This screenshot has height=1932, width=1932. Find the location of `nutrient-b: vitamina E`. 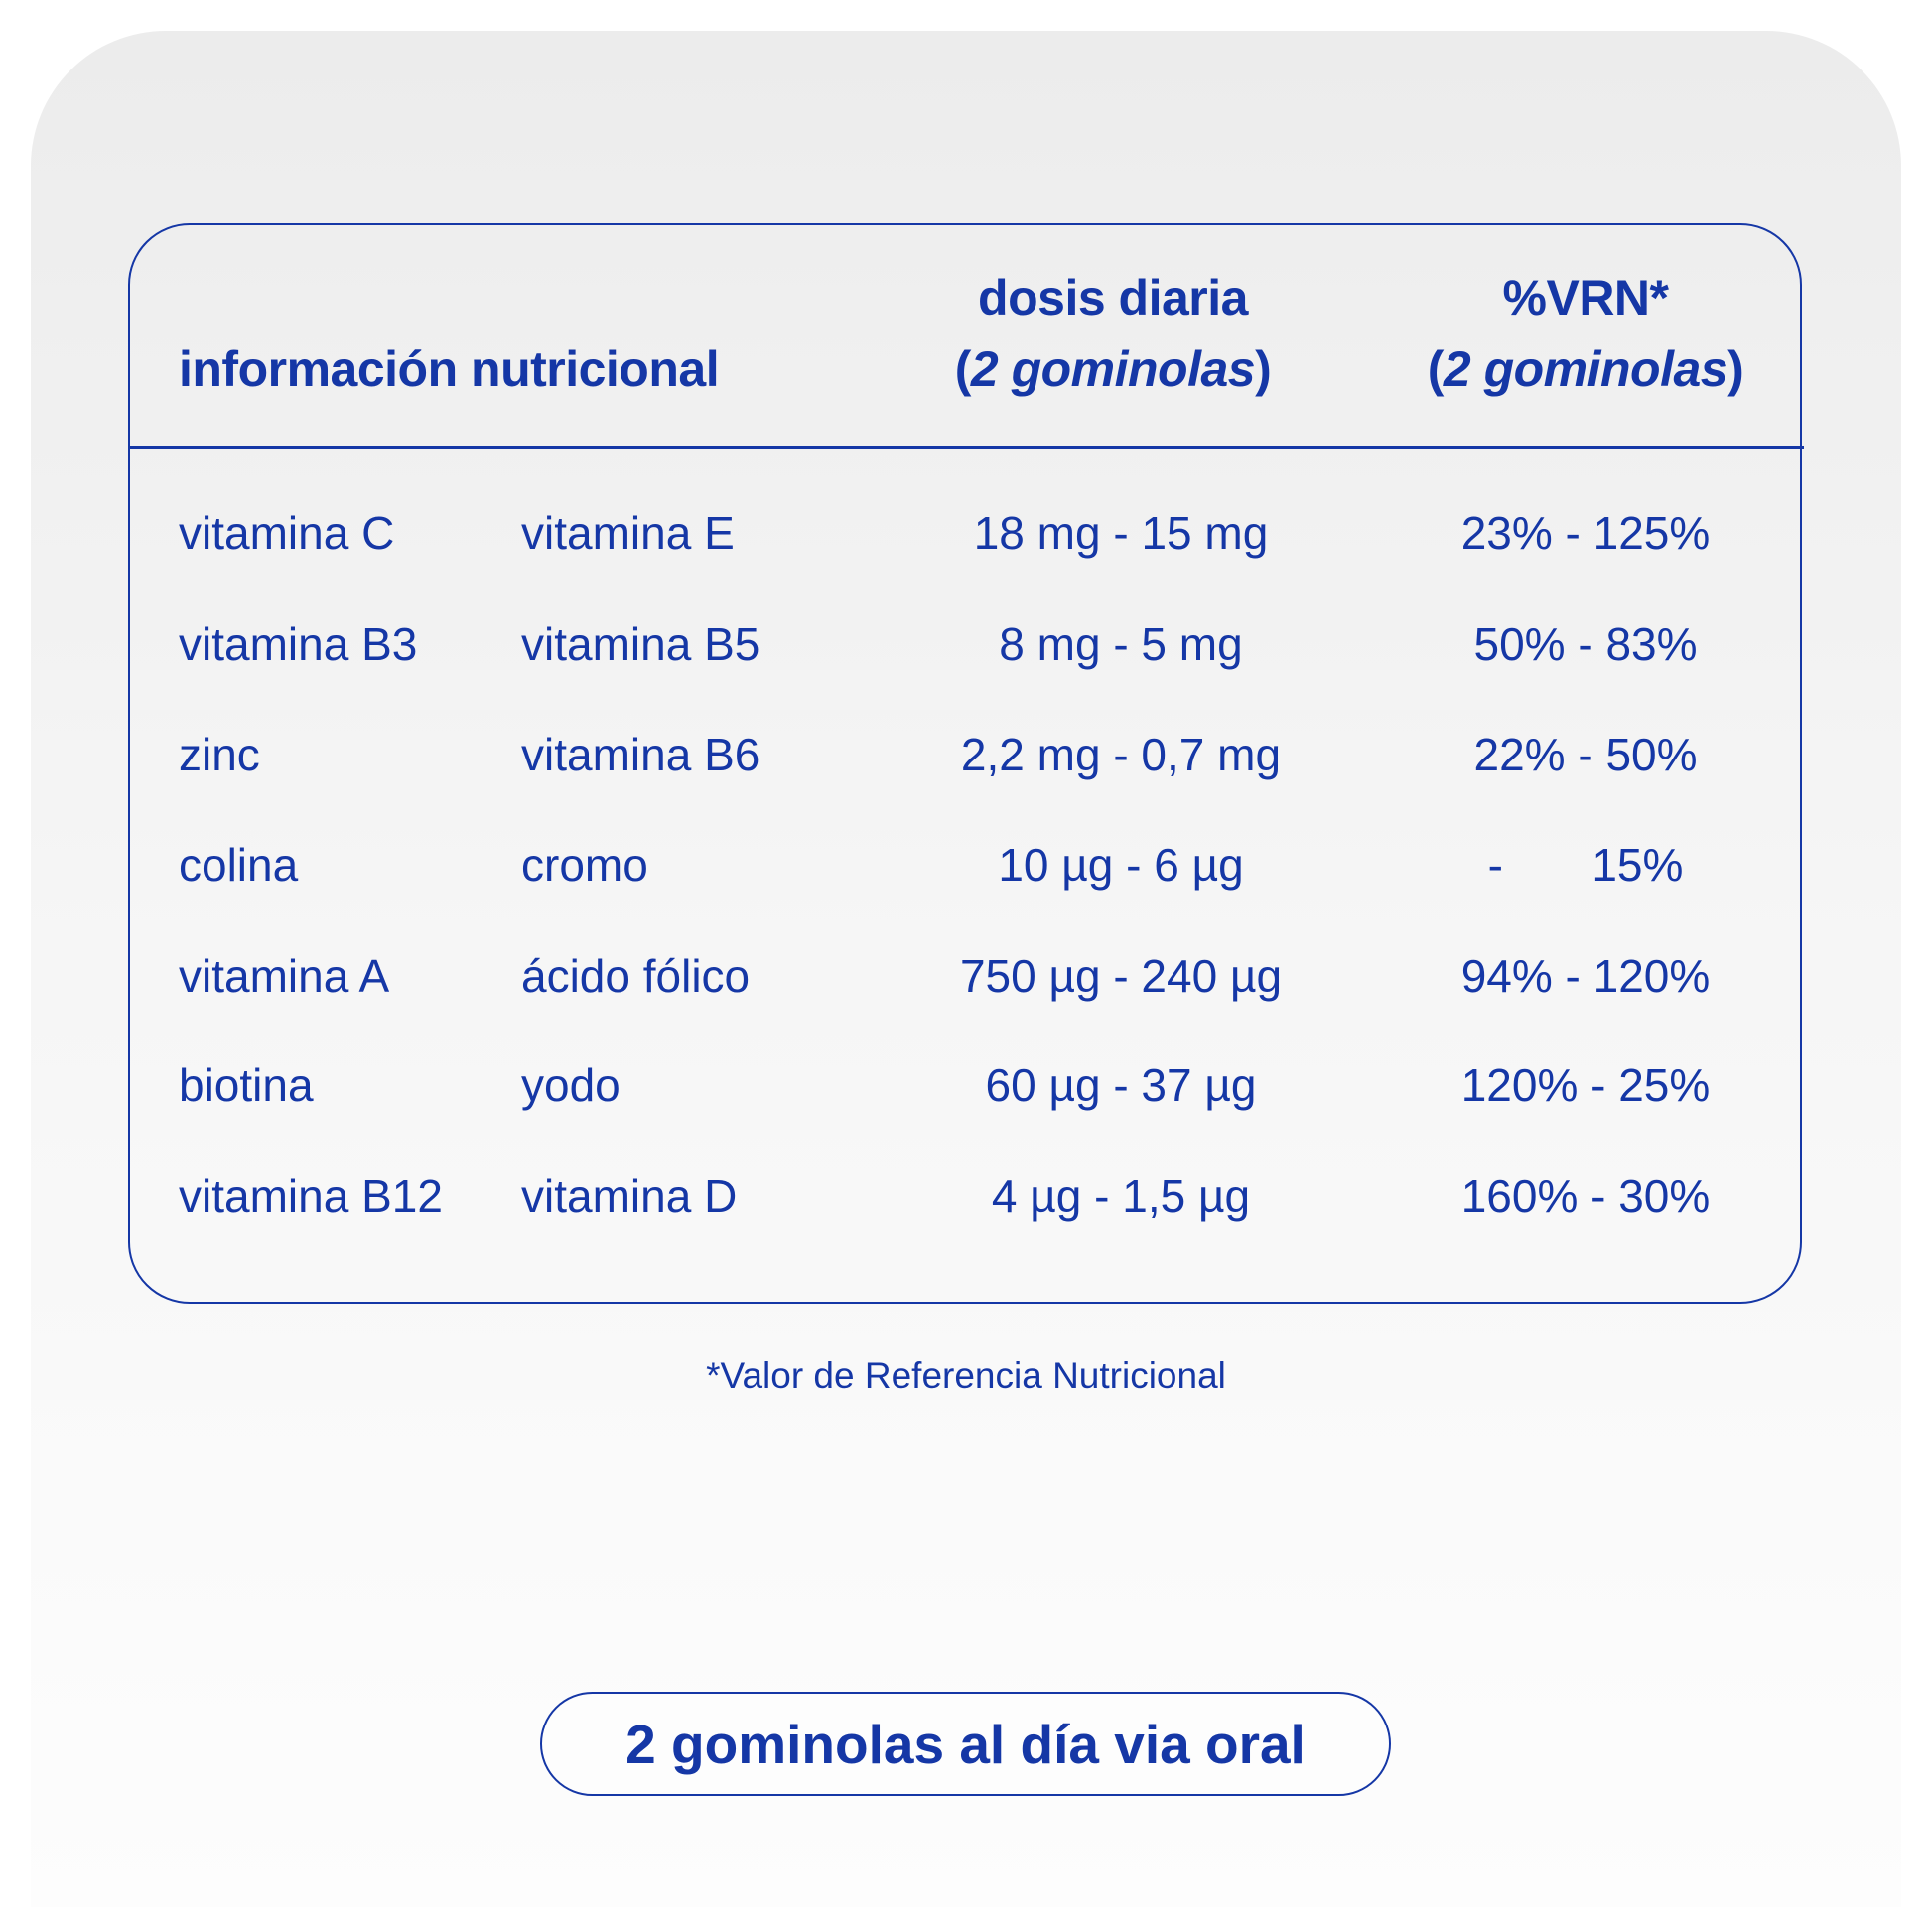

nutrient-b: vitamina E is located at coordinates (628, 533).